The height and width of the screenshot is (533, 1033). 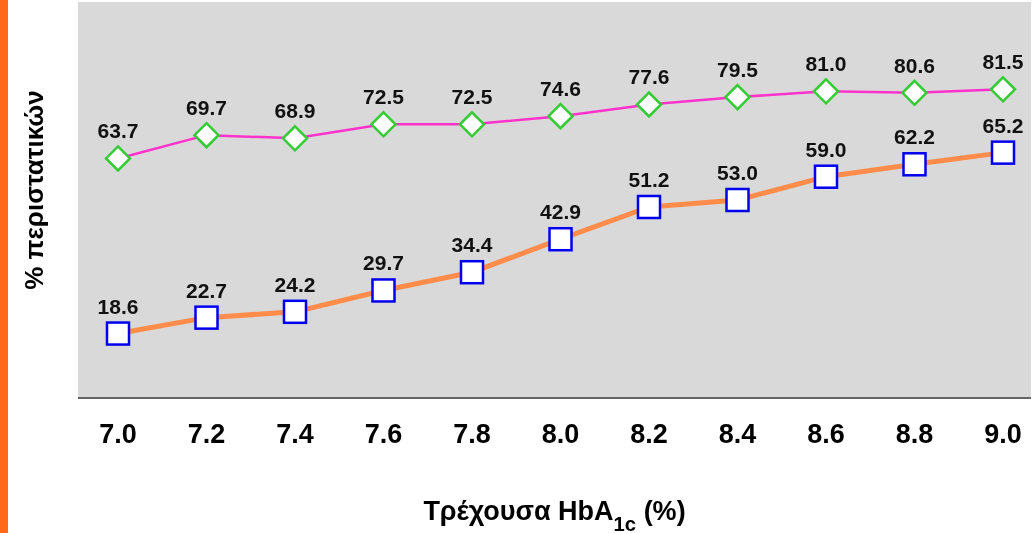 I want to click on data-label: 81.0, so click(x=826, y=64).